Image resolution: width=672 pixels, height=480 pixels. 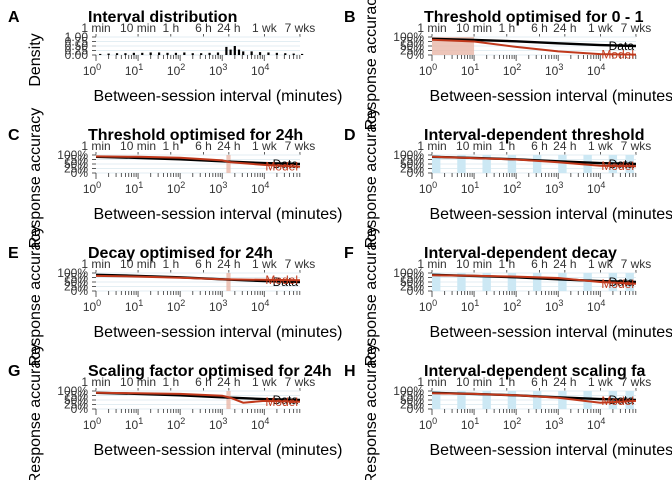 I want to click on y-tick-label: 1.00, so click(x=77, y=37).